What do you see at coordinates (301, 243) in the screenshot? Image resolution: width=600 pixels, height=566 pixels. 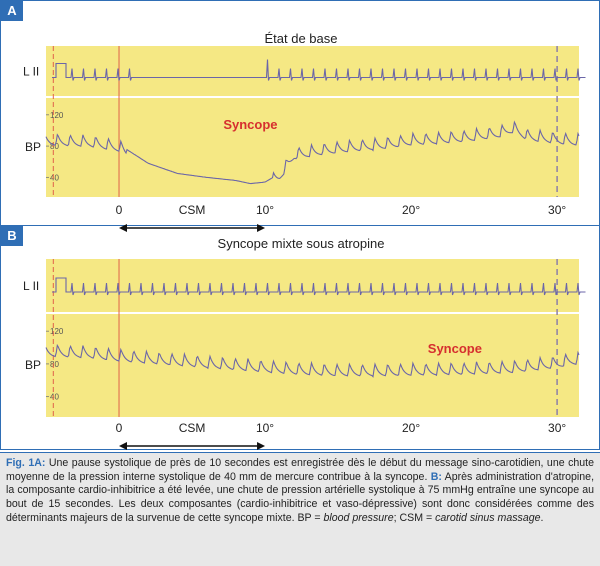 I see `chart-title: Syncope mixte sous atropine` at bounding box center [301, 243].